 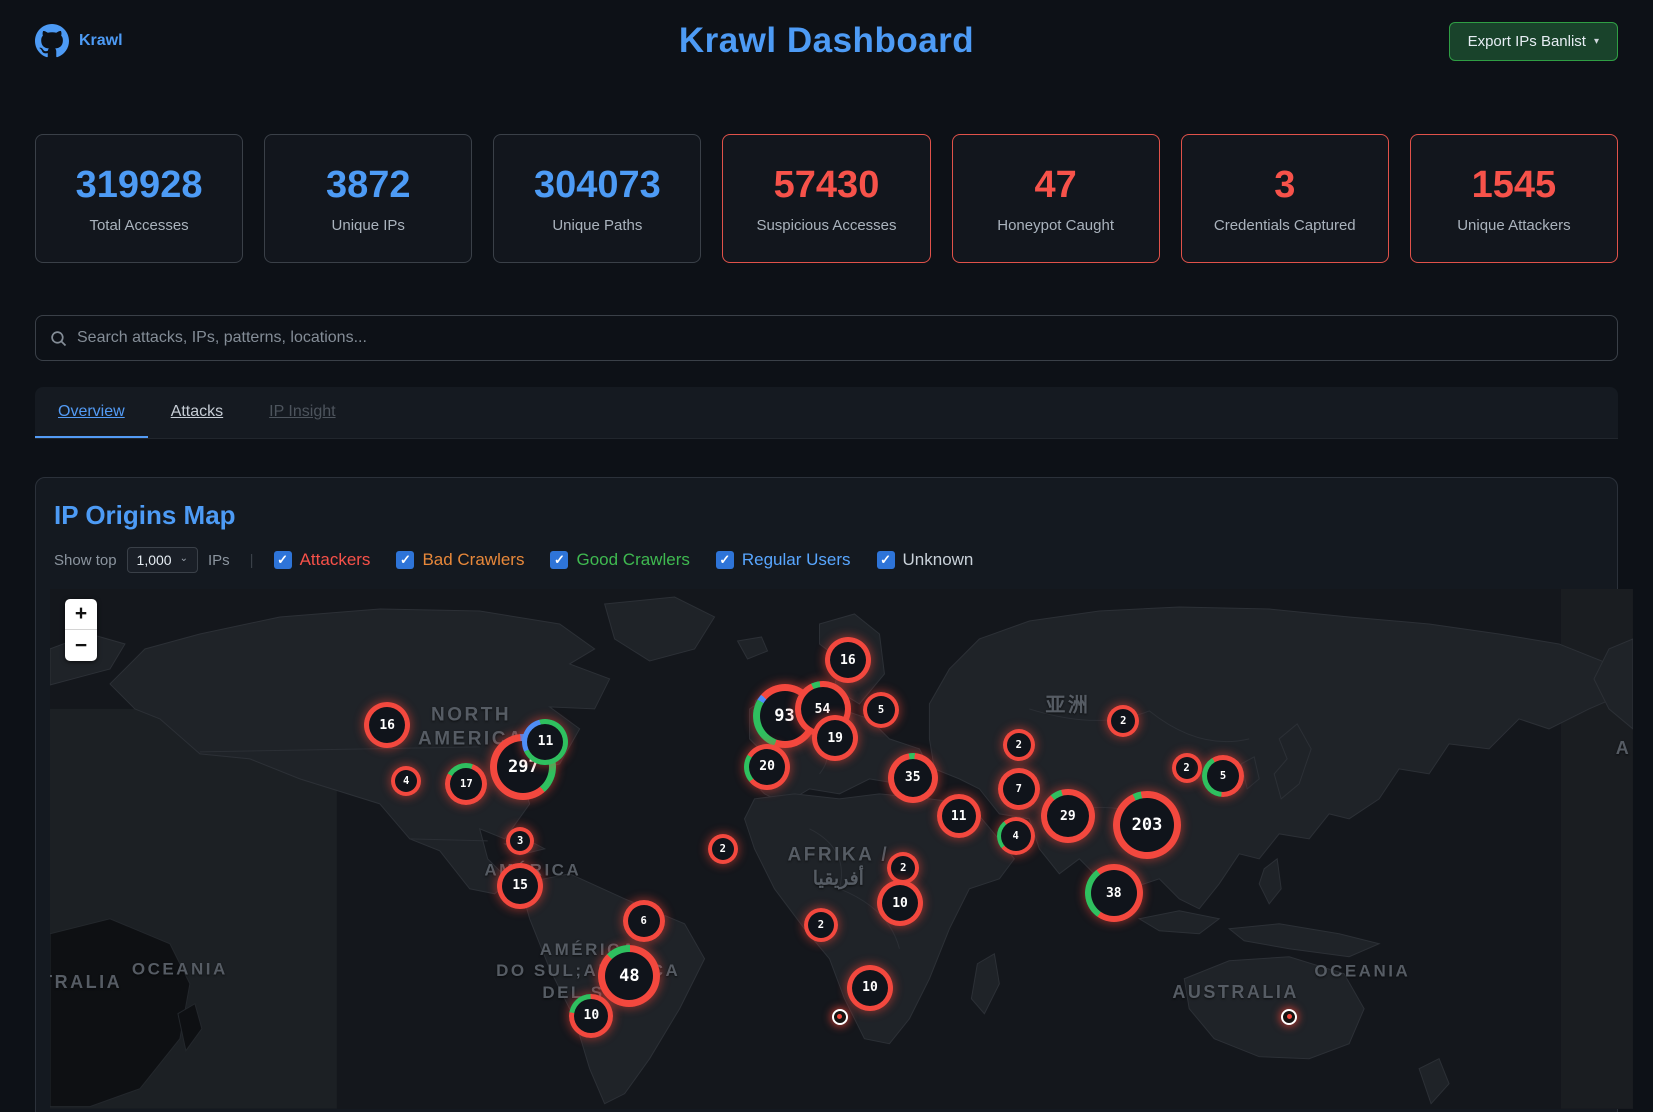 What do you see at coordinates (91, 412) in the screenshot?
I see `tab-overview: Overview` at bounding box center [91, 412].